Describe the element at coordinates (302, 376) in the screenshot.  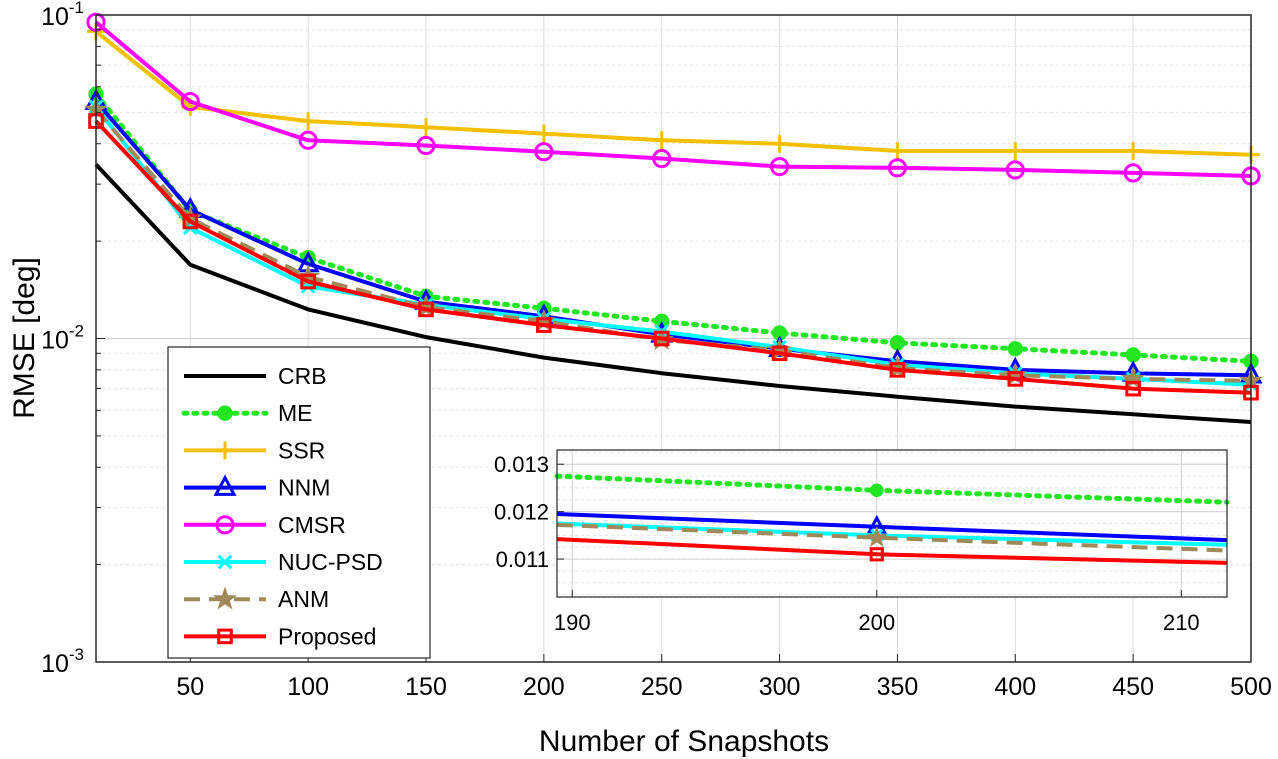
I see `legend-label-crb: CRB` at that location.